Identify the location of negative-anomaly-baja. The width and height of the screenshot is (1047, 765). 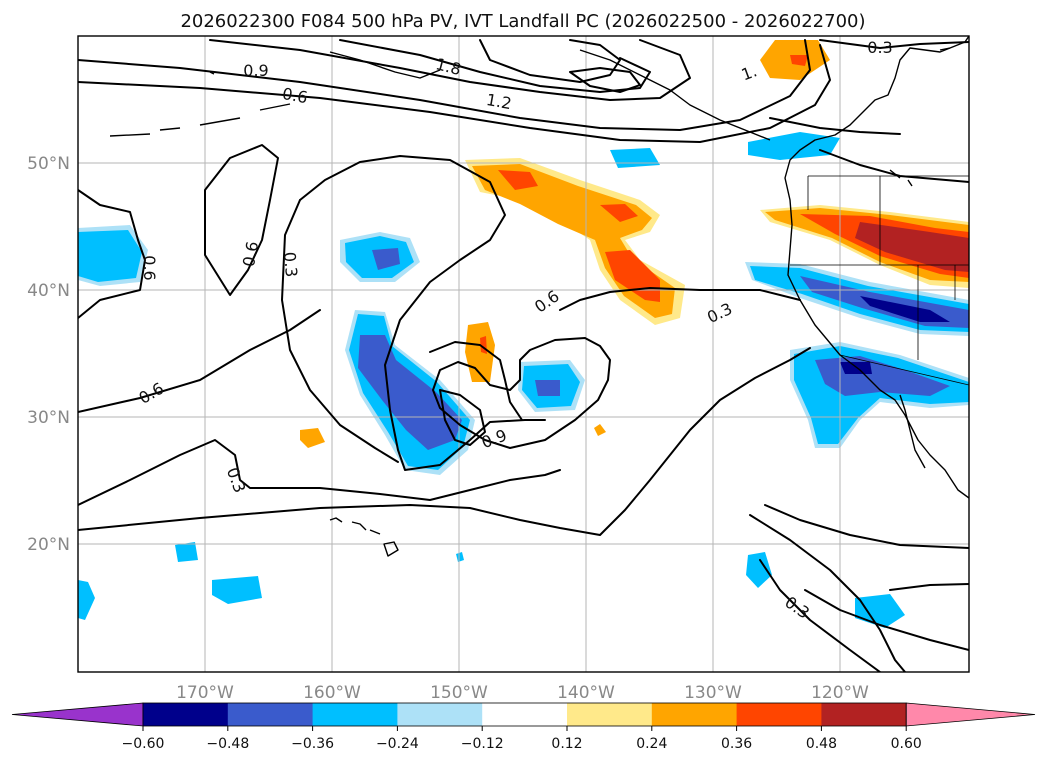
(759, 570).